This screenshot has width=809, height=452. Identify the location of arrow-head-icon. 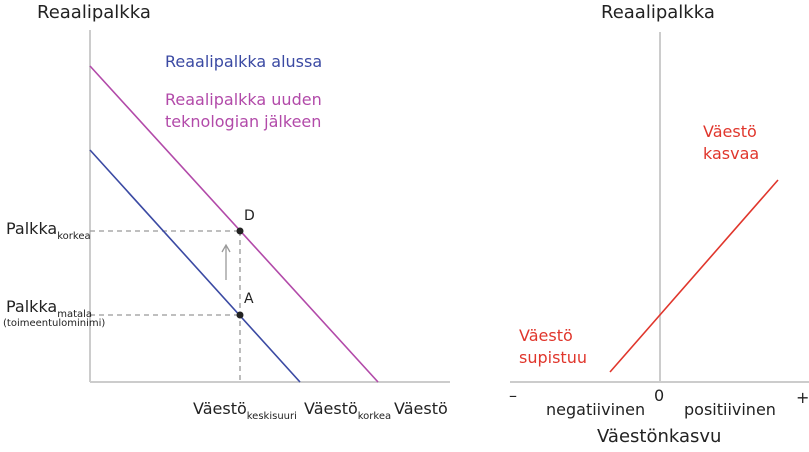
(226, 248).